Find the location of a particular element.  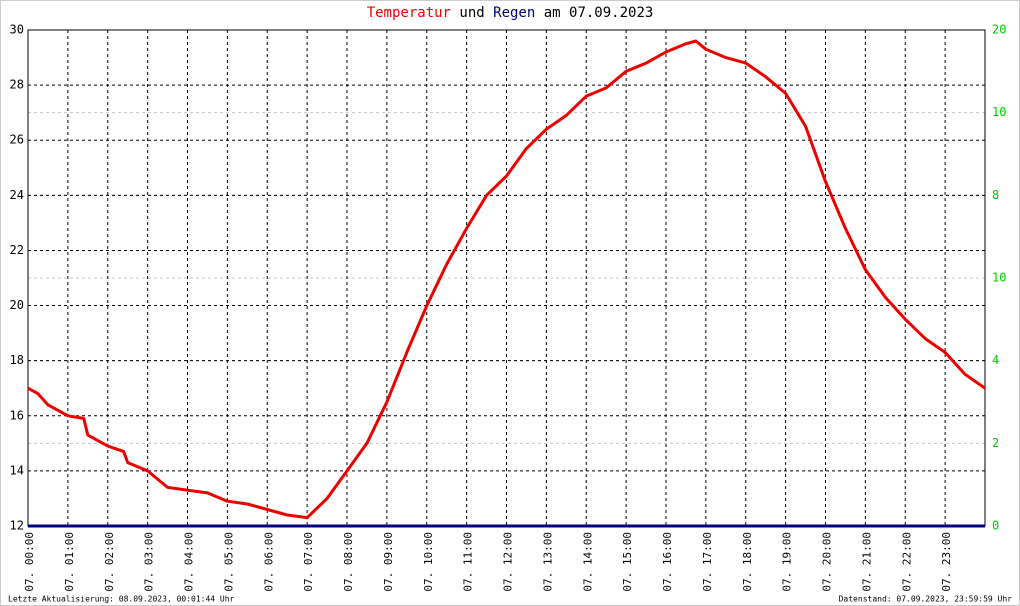

x-tick-label: 07. 00:00 is located at coordinates (29, 562).